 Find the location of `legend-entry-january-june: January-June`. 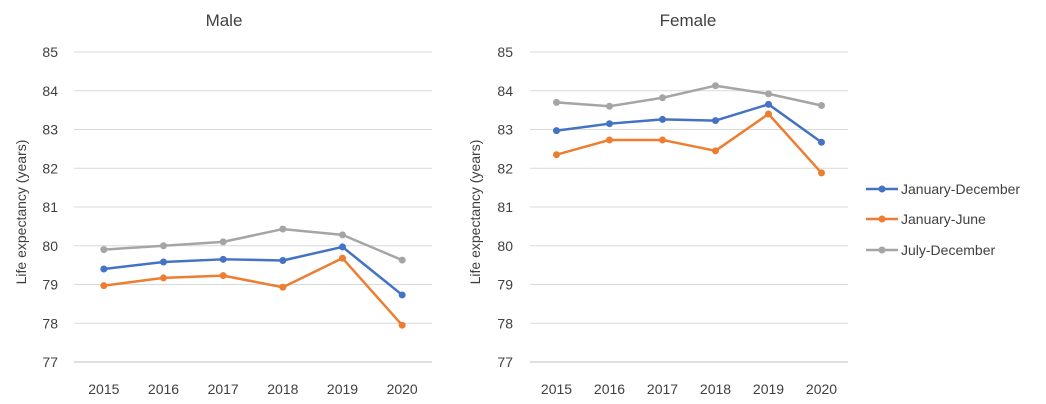

legend-entry-january-june: January-June is located at coordinates (926, 219).